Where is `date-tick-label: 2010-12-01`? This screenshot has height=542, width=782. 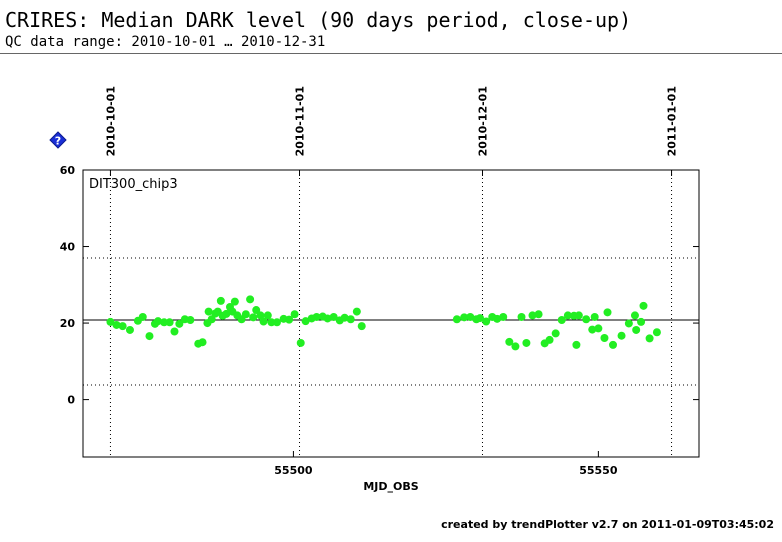
date-tick-label: 2010-12-01 is located at coordinates (482, 121).